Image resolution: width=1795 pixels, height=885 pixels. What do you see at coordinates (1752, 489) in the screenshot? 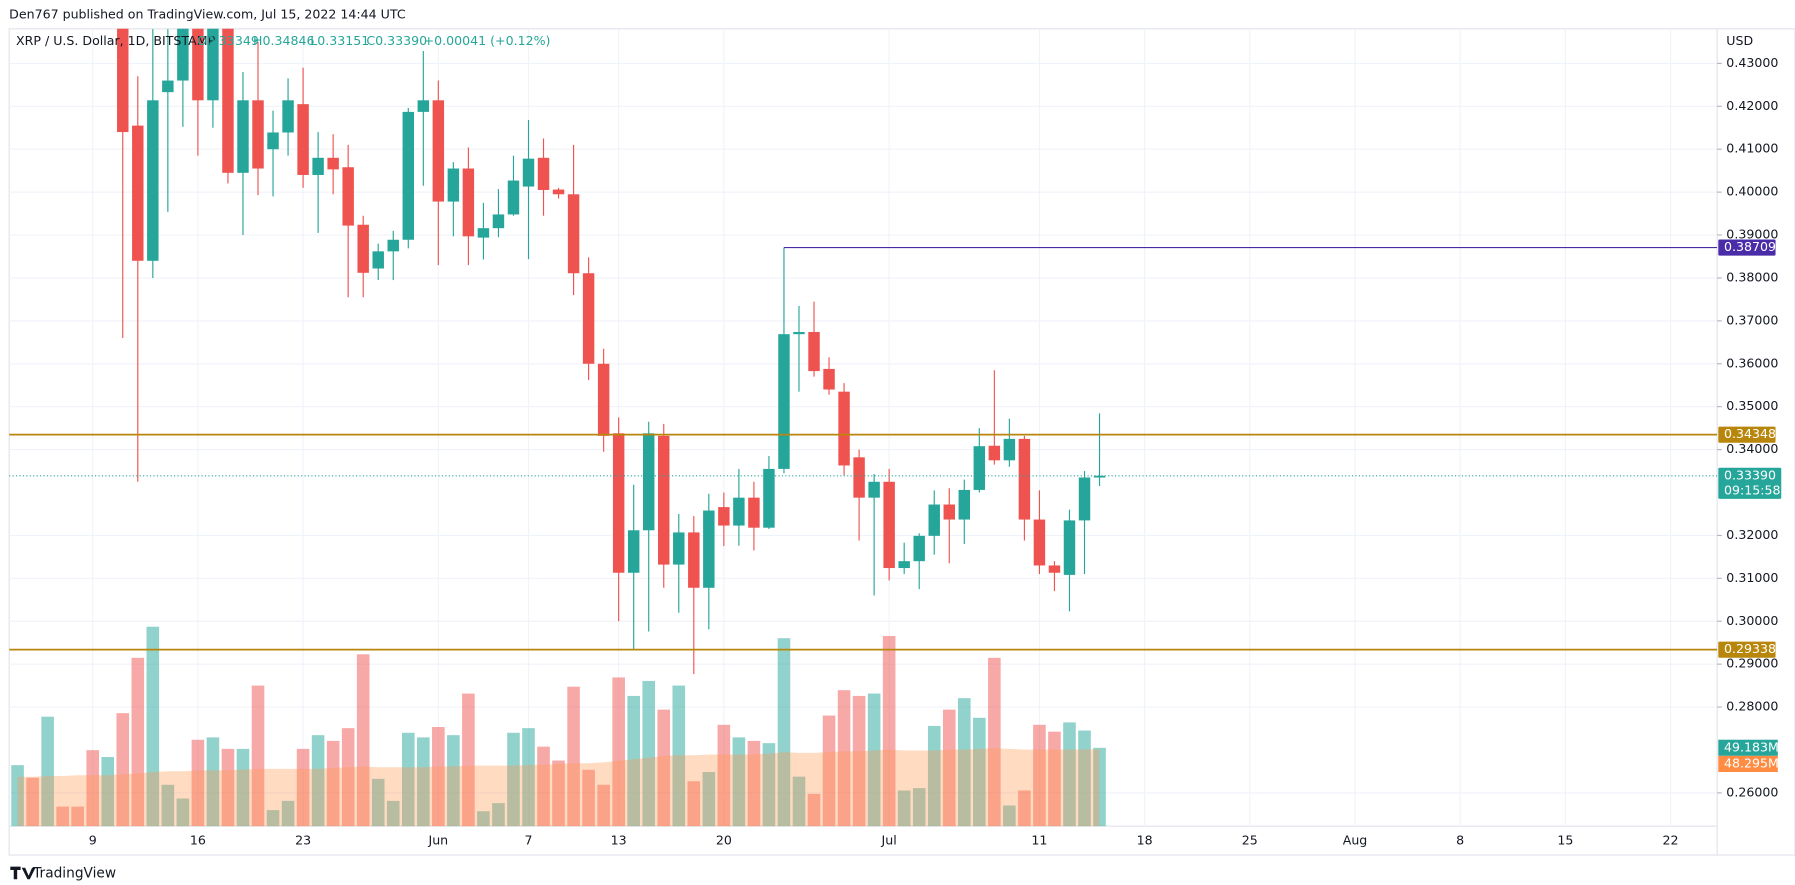
I see `countdown: 09:15:58` at bounding box center [1752, 489].